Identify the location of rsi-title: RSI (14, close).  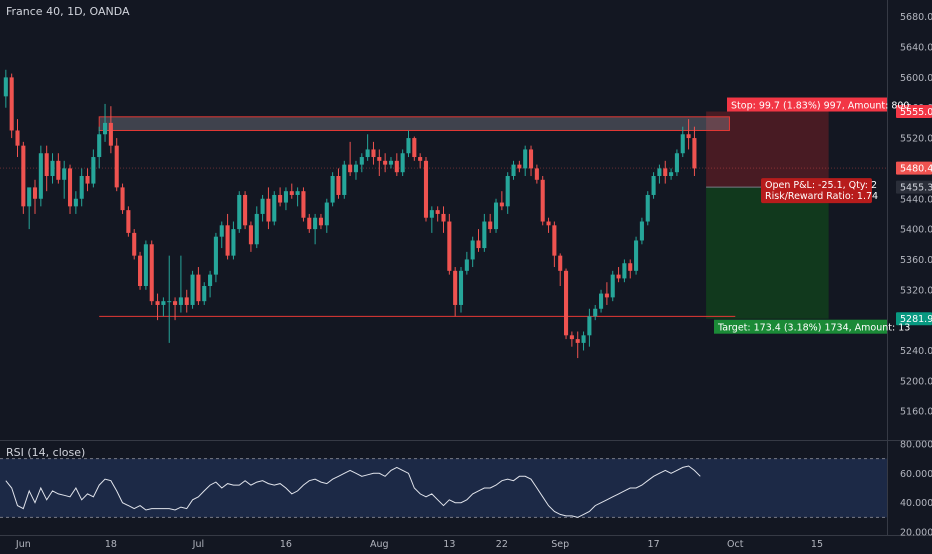
(46, 452).